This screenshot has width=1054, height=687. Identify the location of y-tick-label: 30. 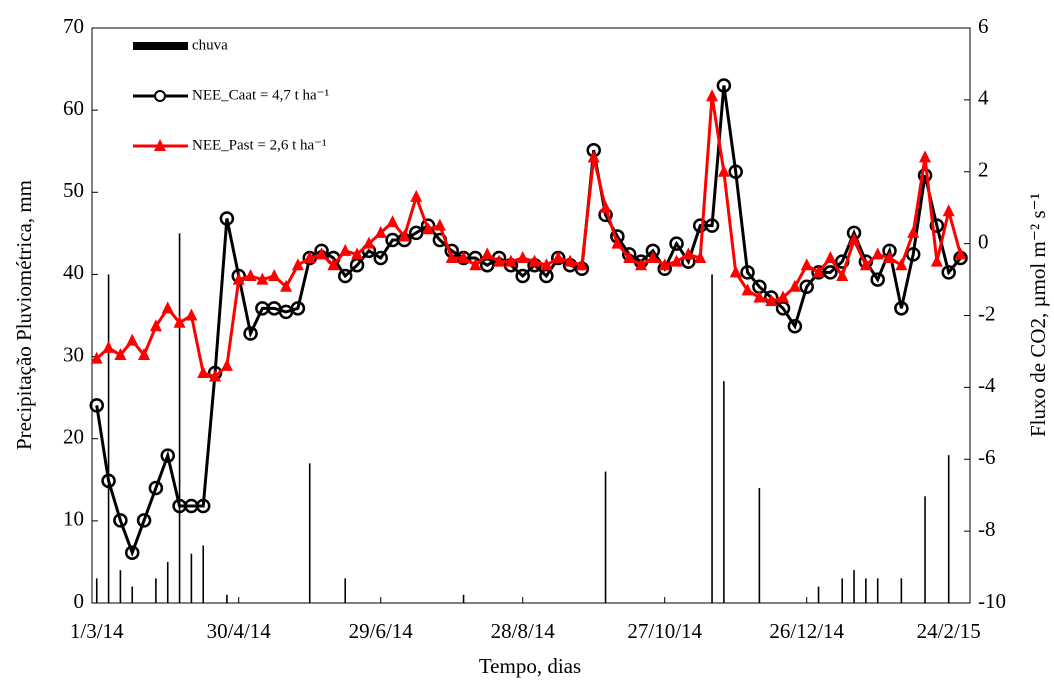
(73, 354).